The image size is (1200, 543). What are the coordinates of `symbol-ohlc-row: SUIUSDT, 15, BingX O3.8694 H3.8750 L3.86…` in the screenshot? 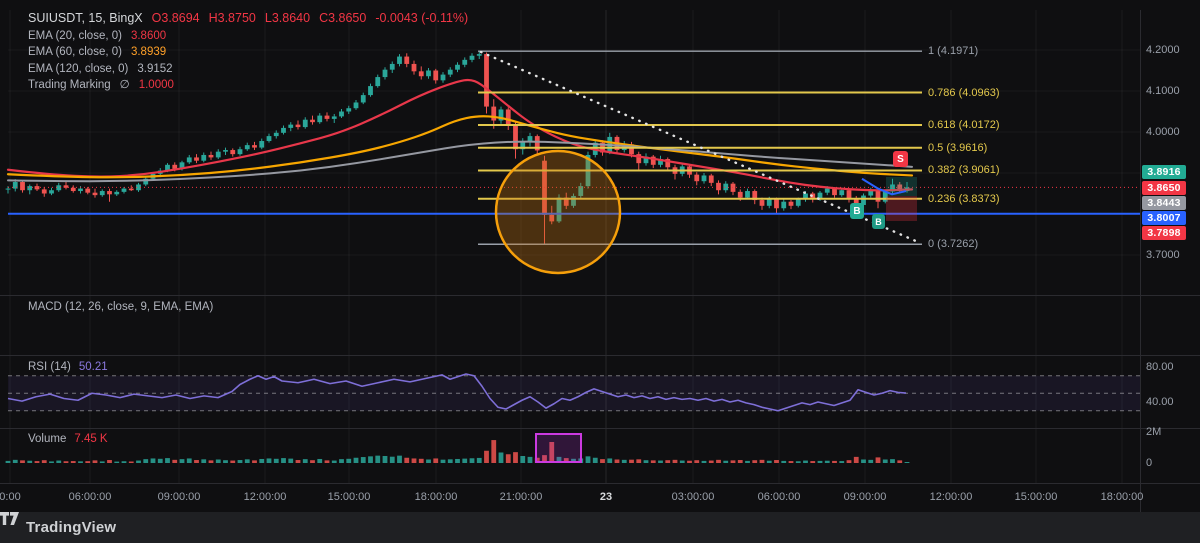 It's located at (248, 18).